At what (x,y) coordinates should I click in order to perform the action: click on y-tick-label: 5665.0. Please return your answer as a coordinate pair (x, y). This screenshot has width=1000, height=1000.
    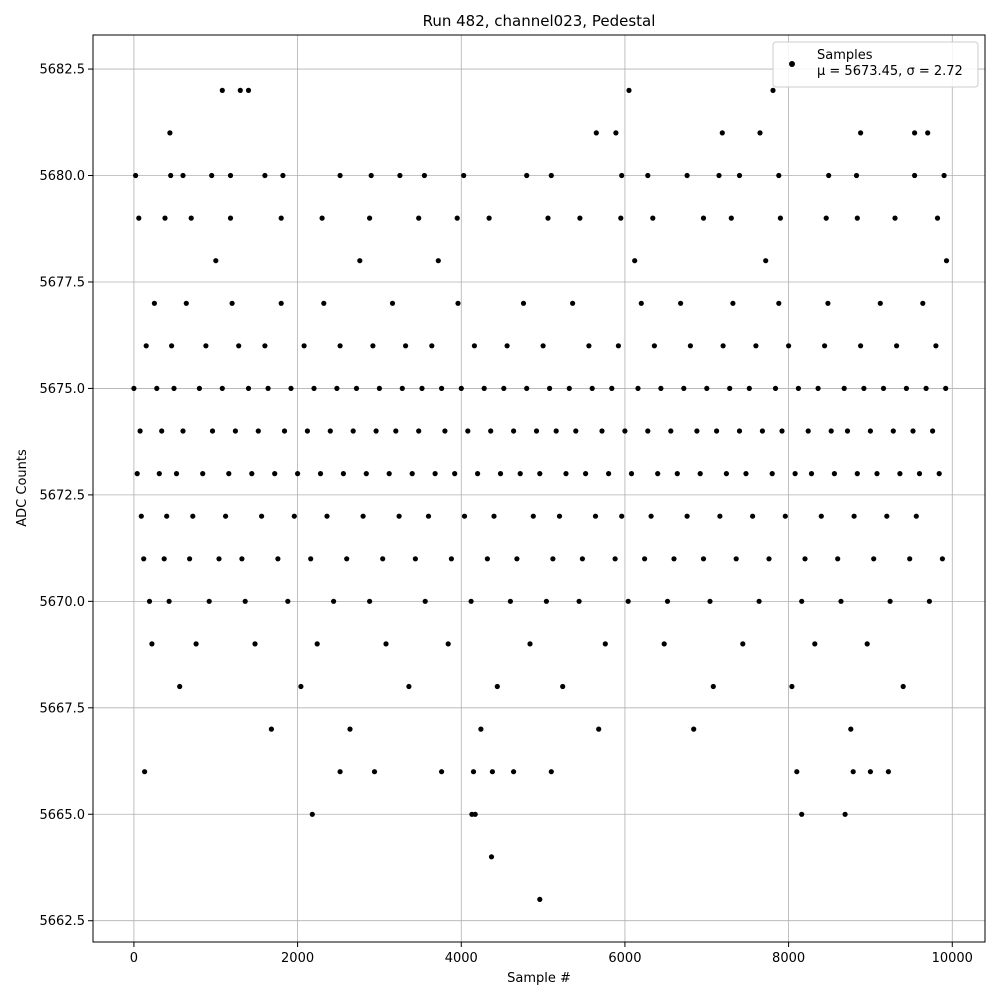
    Looking at the image, I should click on (63, 815).